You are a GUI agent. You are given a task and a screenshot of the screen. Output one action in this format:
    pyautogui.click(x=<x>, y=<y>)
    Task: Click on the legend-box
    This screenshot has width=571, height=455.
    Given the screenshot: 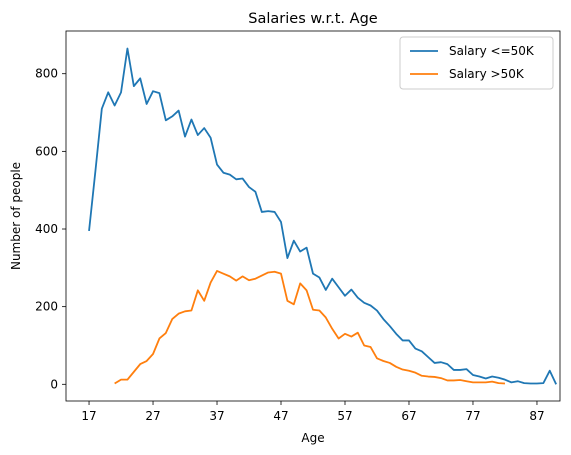 What is the action you would take?
    pyautogui.click(x=476, y=63)
    